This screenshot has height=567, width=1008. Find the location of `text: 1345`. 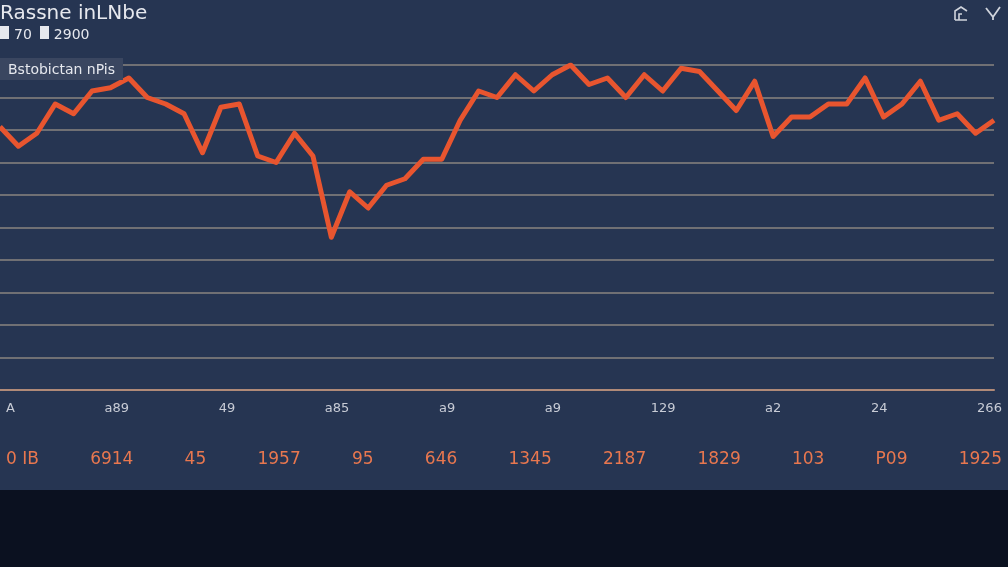

text: 1345 is located at coordinates (530, 458).